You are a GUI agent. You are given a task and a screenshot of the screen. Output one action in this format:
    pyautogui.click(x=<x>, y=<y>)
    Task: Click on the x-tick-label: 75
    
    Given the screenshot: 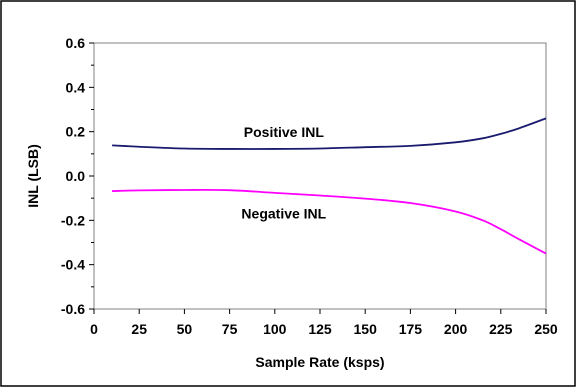 What is the action you would take?
    pyautogui.click(x=230, y=329)
    